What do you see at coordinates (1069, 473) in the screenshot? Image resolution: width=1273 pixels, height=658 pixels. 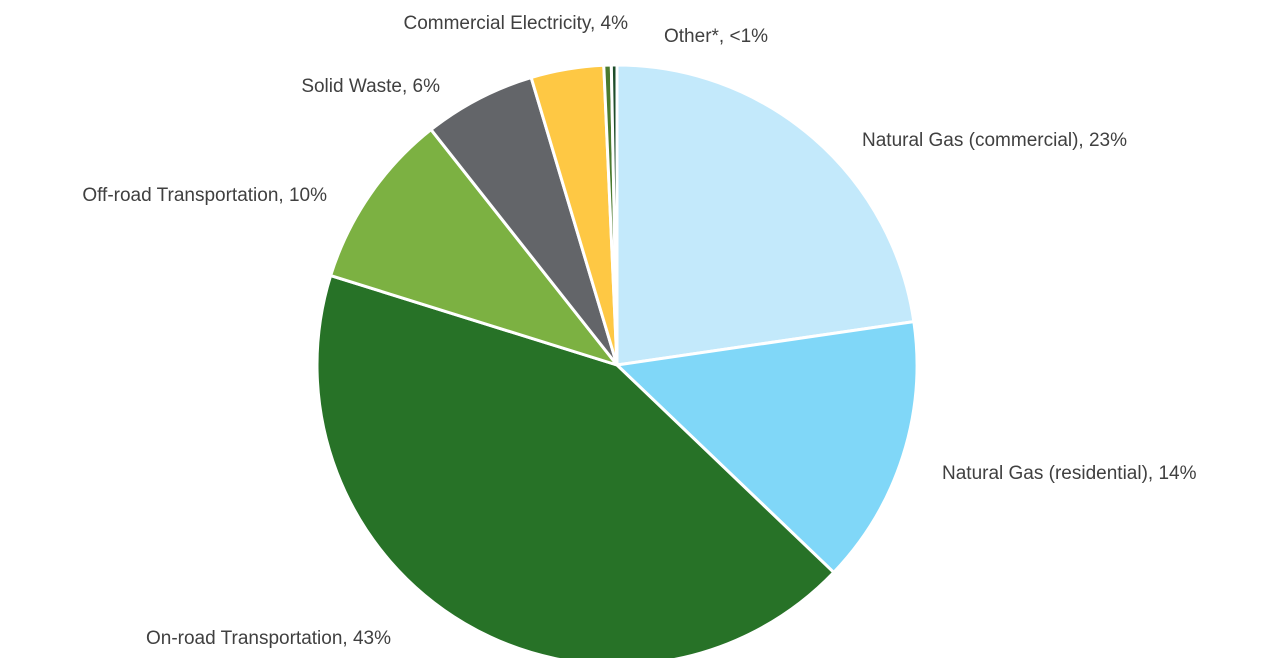 I see `slice-label-natural-gas-residential: Natural Gas (residential), 14%` at bounding box center [1069, 473].